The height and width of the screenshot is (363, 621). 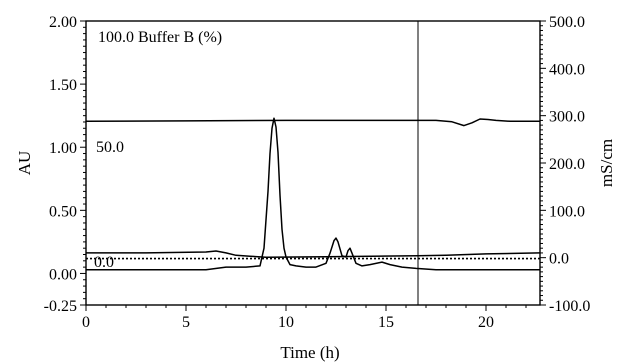 I want to click on buffer-top-label: 100.0 Buffer B (%), so click(x=160, y=37).